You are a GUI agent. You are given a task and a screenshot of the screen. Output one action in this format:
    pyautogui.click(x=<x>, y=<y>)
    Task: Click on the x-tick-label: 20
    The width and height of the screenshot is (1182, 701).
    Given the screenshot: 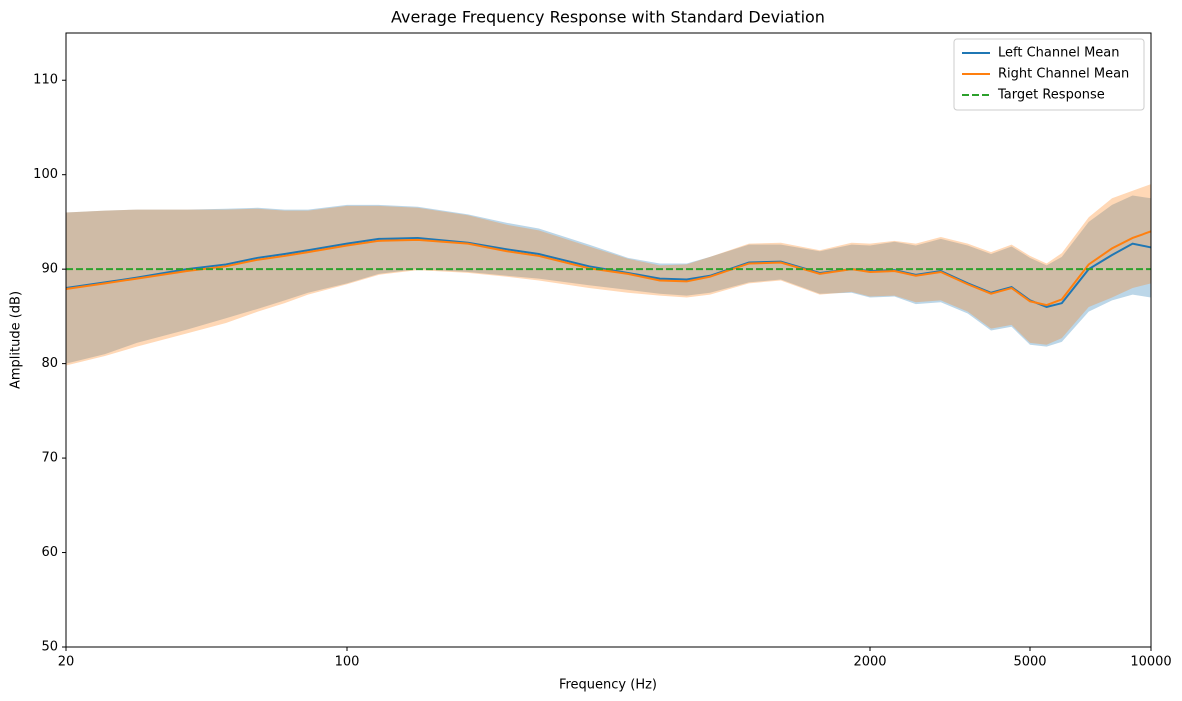 What is the action you would take?
    pyautogui.click(x=66, y=662)
    